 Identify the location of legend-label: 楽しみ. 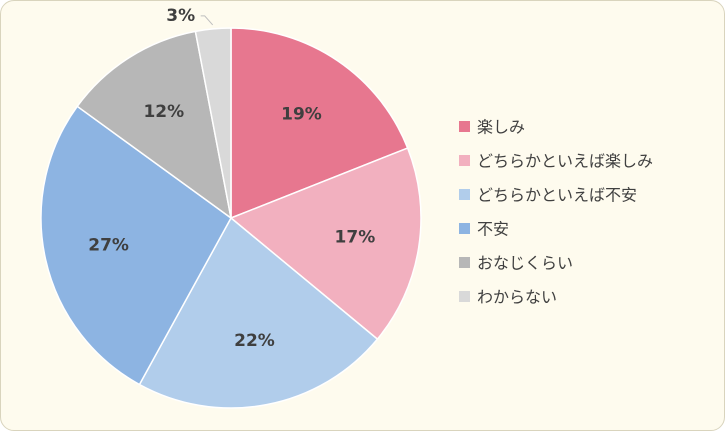
(501, 127).